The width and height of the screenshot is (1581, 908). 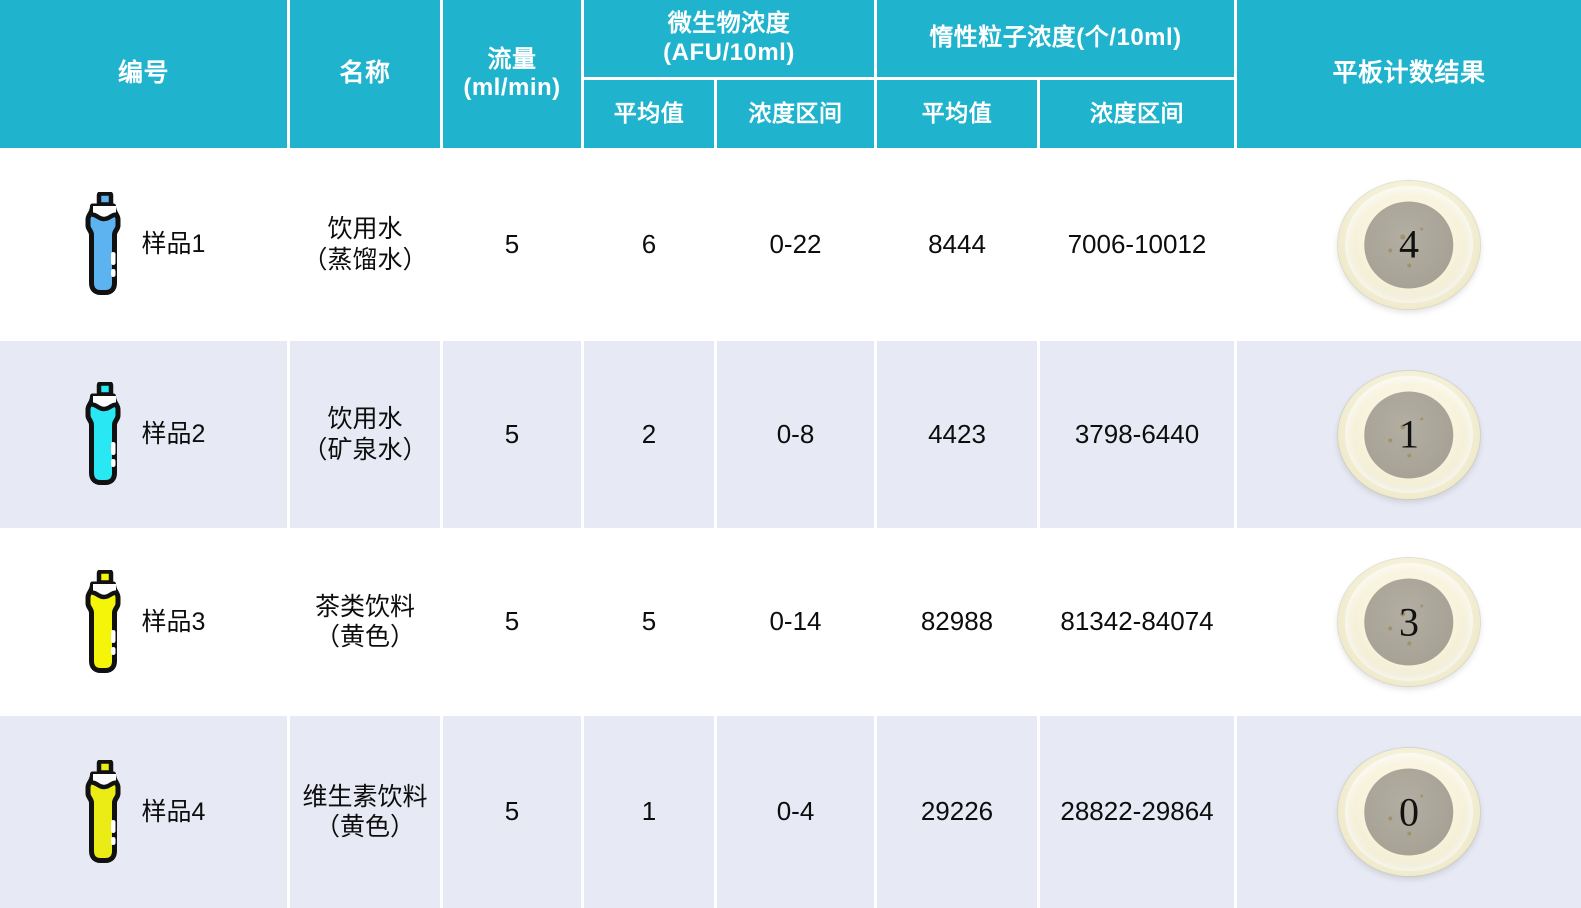 I want to click on table-row-sample: 样品3, so click(x=143, y=622).